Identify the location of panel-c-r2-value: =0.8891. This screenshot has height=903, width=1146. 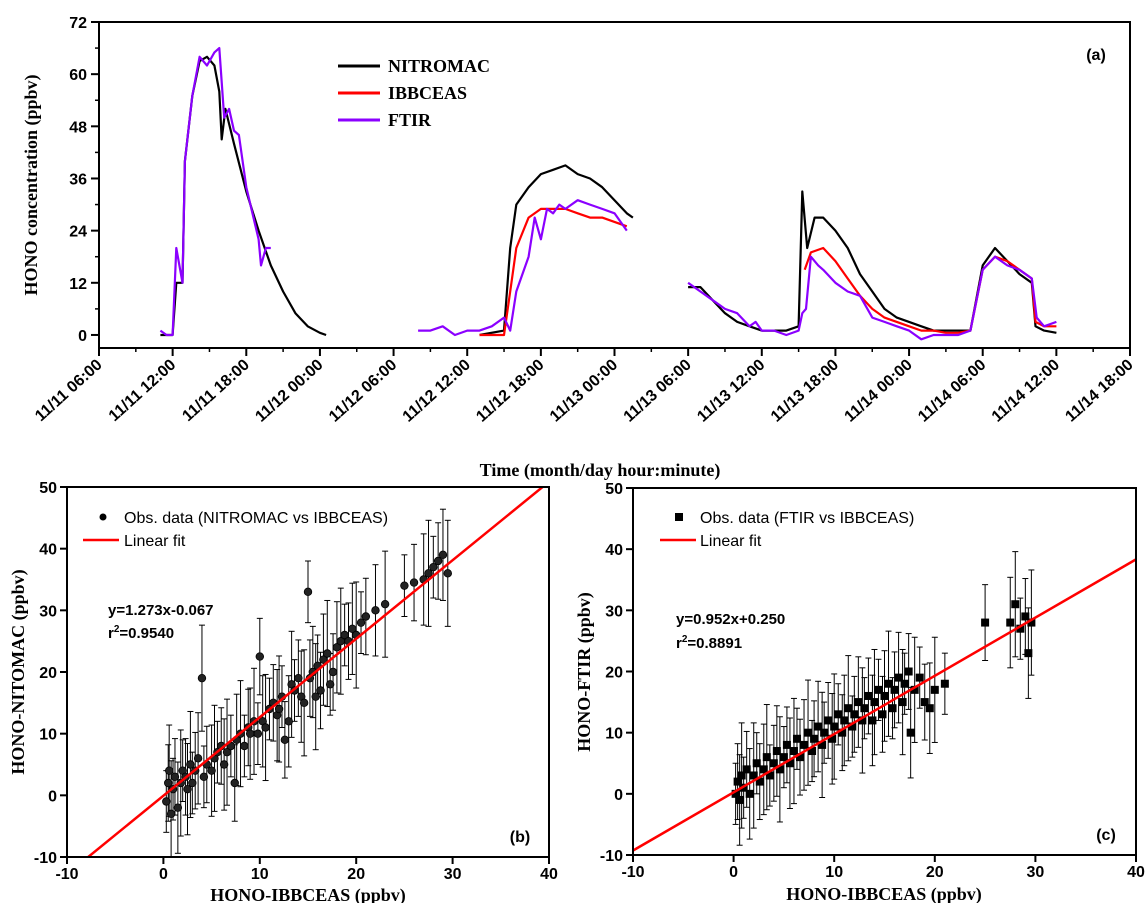
(714, 643).